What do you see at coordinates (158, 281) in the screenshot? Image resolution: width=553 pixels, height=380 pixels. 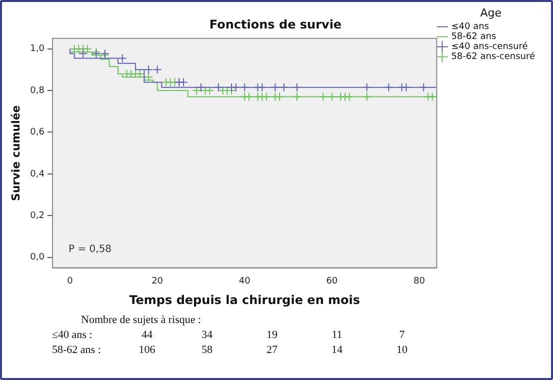 I see `x-tick-label: 20` at bounding box center [158, 281].